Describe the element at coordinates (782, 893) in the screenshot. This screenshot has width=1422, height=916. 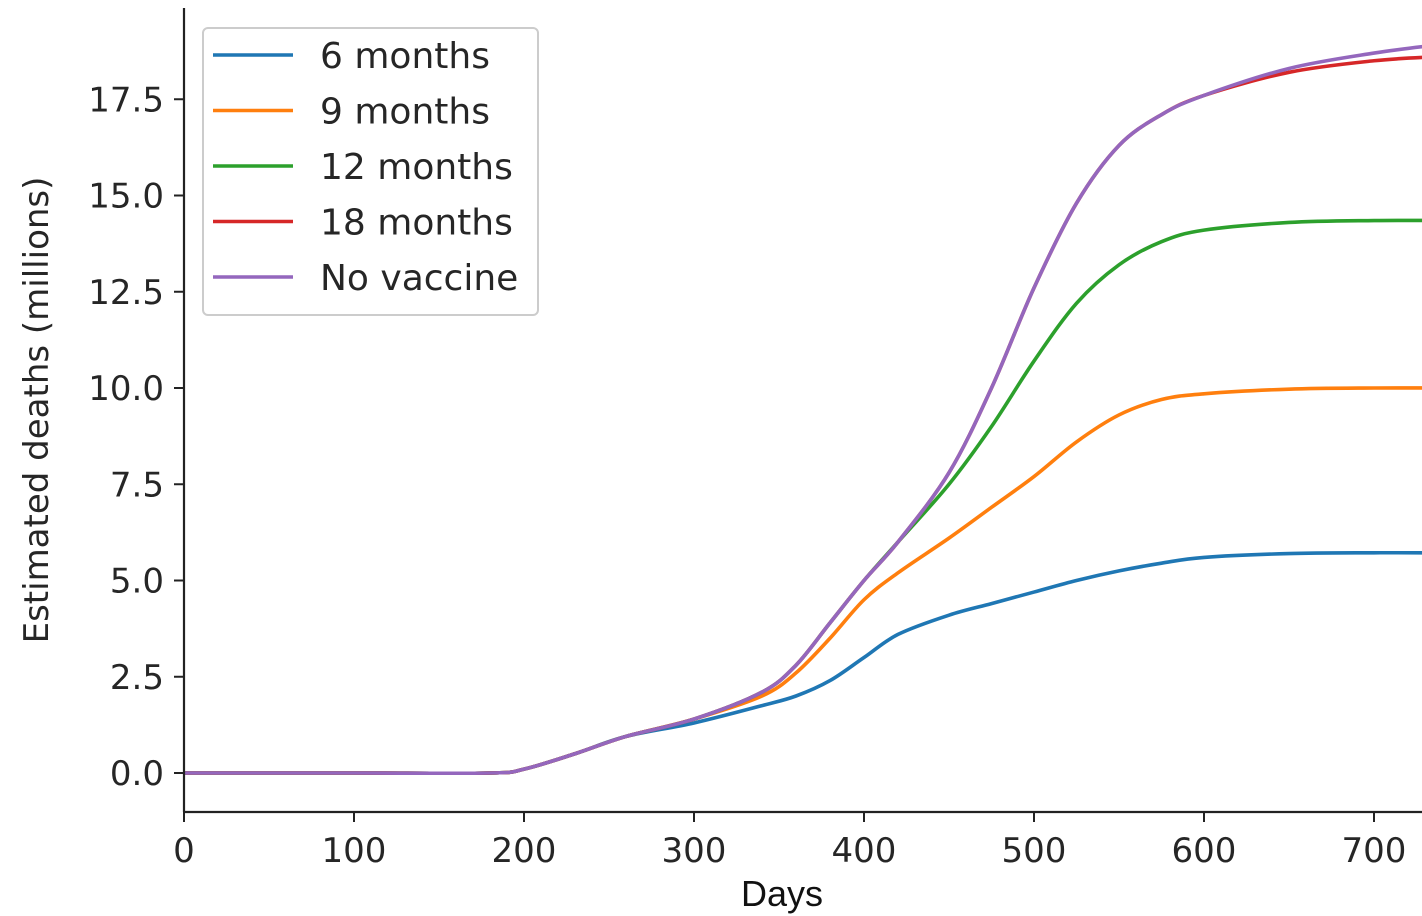
I see `x-axis-title: Days` at that location.